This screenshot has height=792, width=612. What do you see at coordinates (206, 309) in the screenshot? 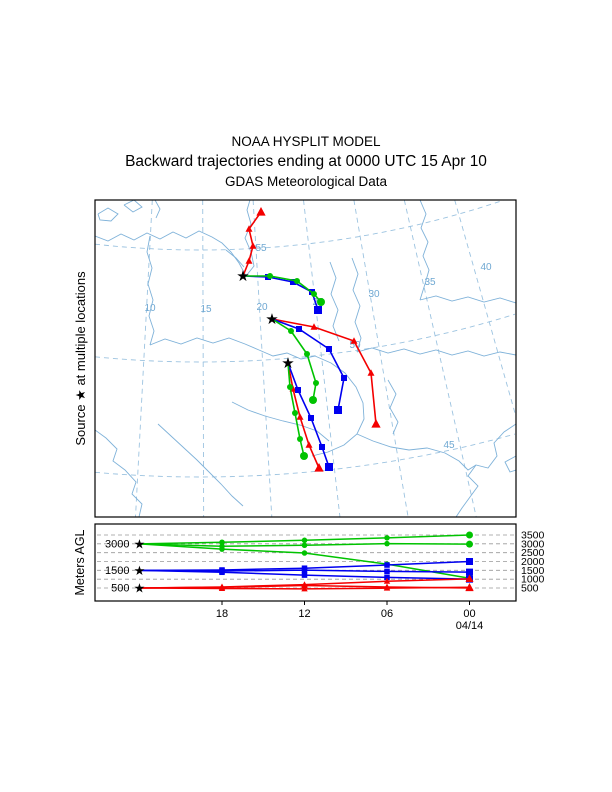
I see `grid-label: 15` at bounding box center [206, 309].